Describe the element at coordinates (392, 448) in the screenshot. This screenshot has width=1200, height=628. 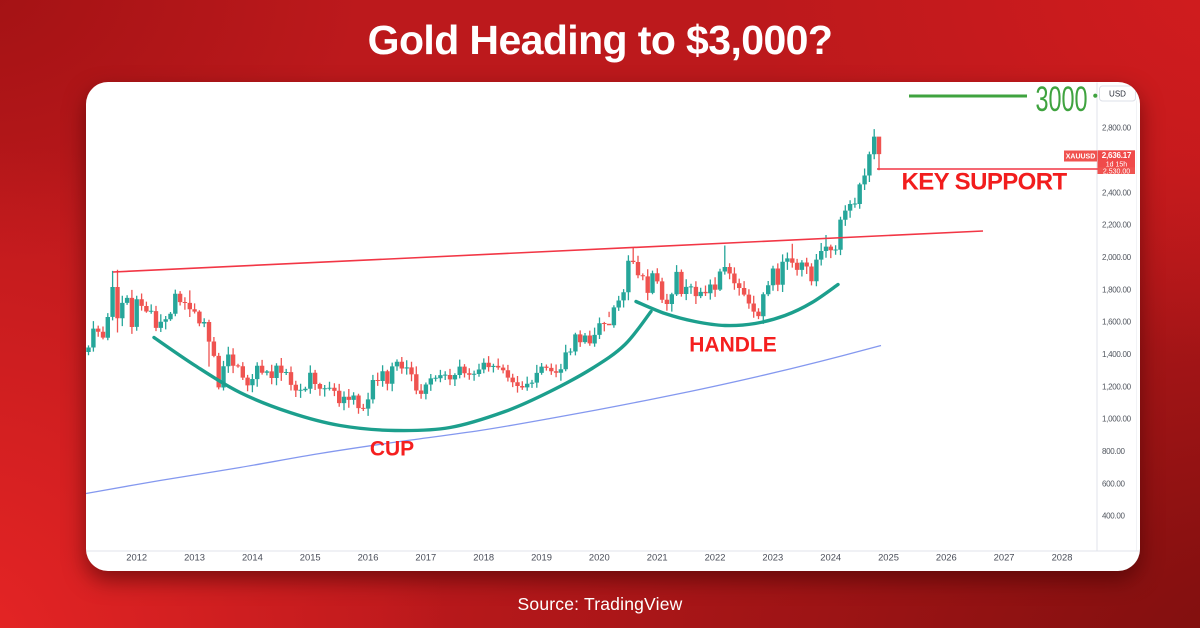
I see `svg-text: CUP` at that location.